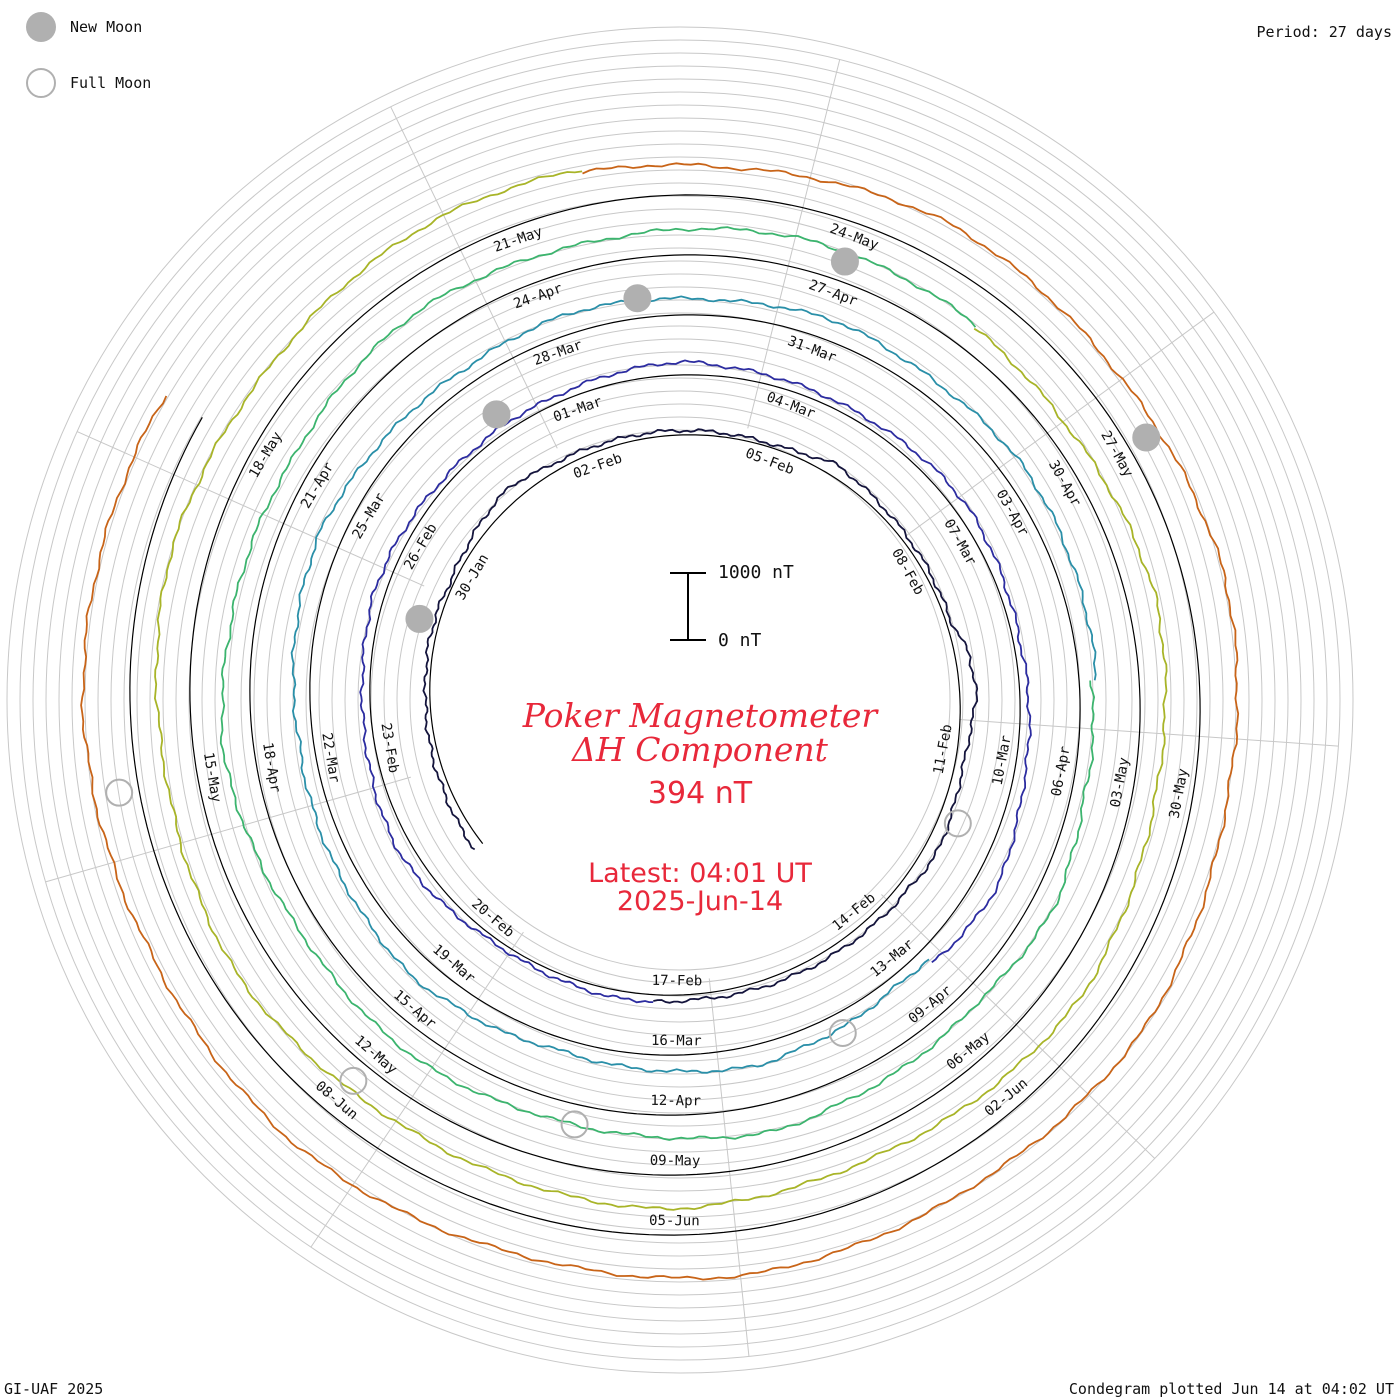 This screenshot has height=1400, width=1400. Describe the element at coordinates (968, 1051) in the screenshot. I see `date-label: 06-May` at that location.